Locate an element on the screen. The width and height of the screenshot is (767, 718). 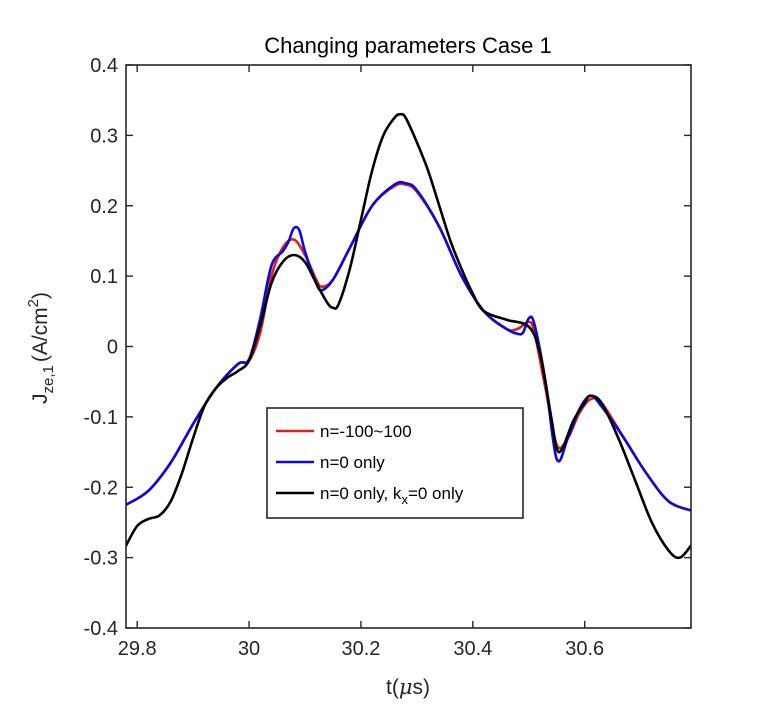
x-tick-label: 30.4 is located at coordinates (472, 649).